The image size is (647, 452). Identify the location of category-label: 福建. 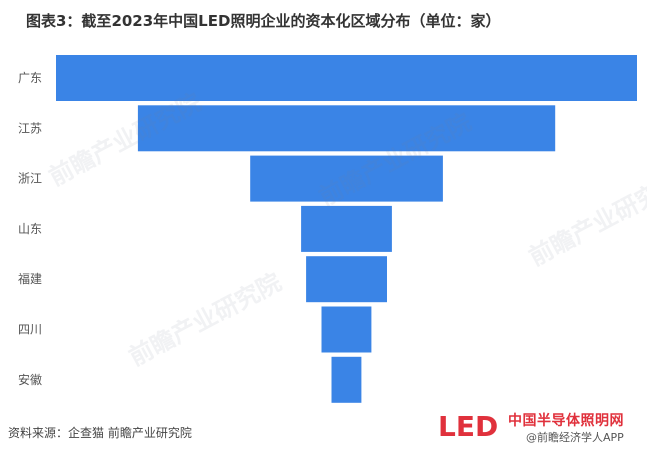
(30, 278).